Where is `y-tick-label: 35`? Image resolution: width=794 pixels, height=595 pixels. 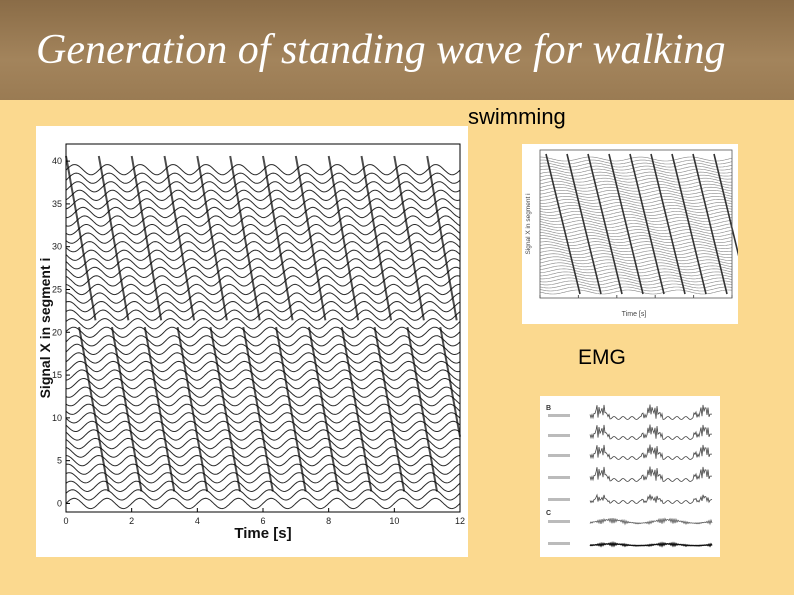
y-tick-label: 35 is located at coordinates (57, 204).